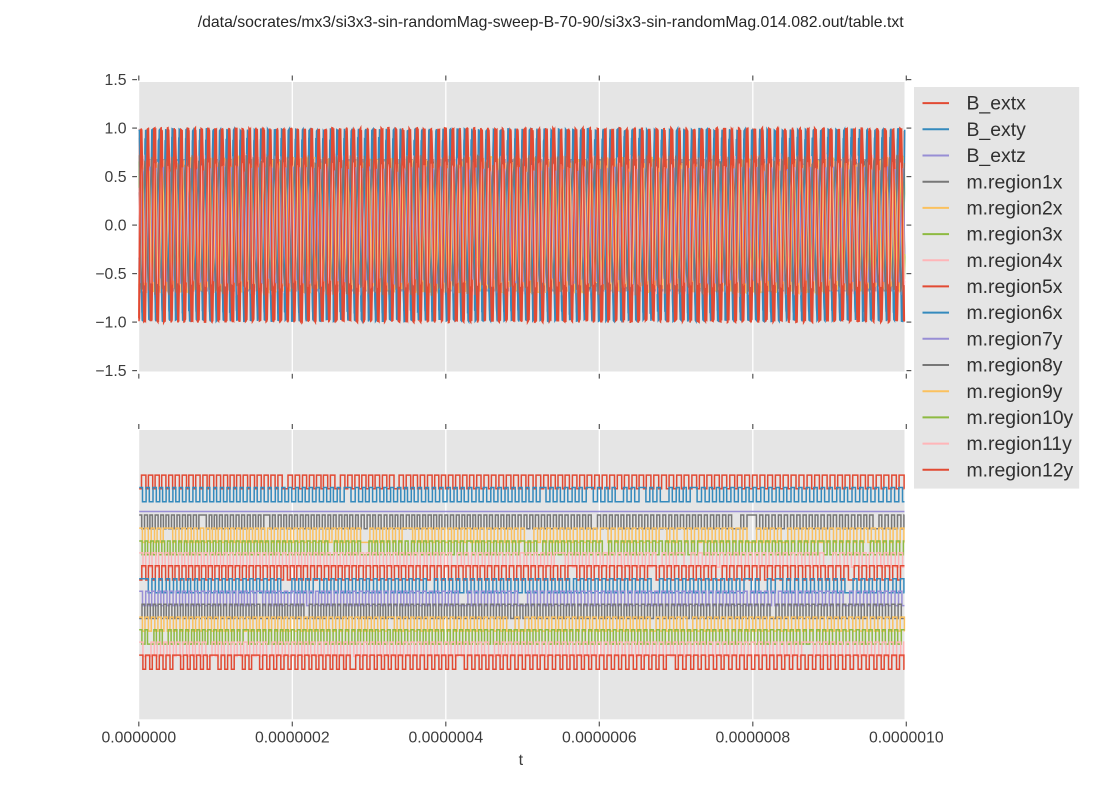 This screenshot has width=1100, height=800. I want to click on svg-text: 0.0000002, so click(292, 737).